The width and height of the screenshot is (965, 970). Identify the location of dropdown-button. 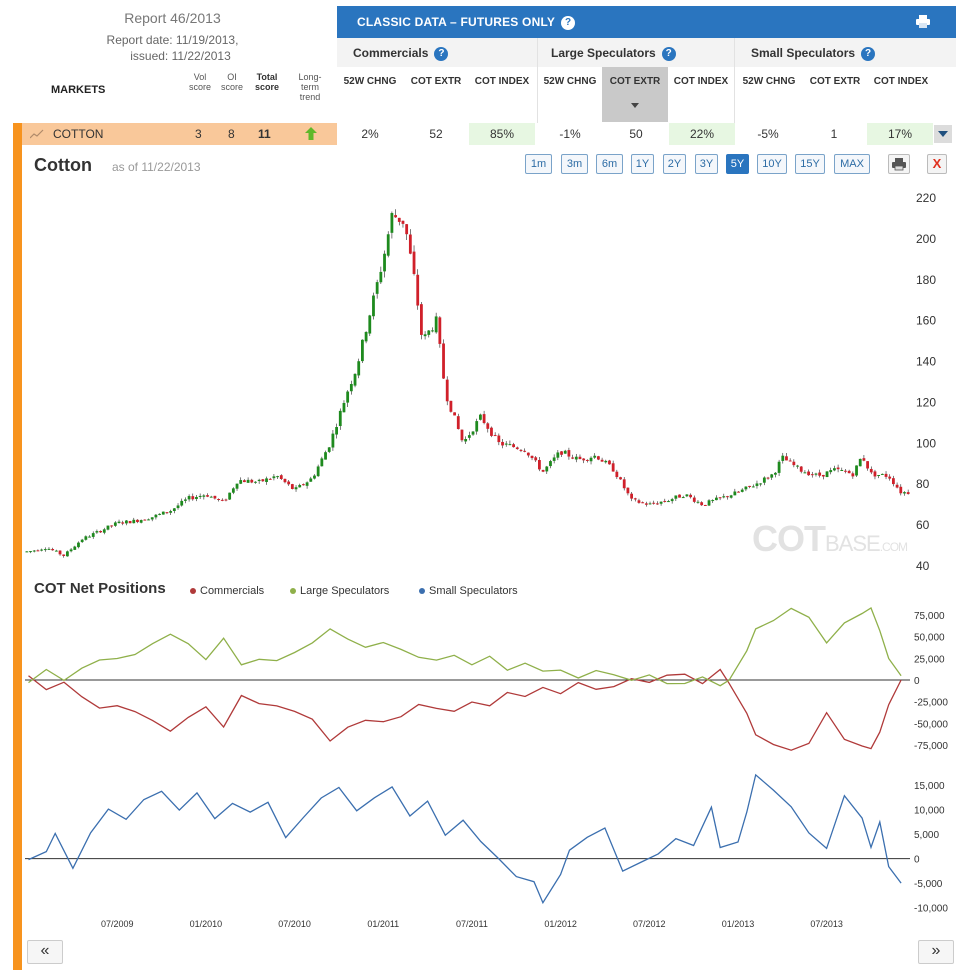
(943, 134).